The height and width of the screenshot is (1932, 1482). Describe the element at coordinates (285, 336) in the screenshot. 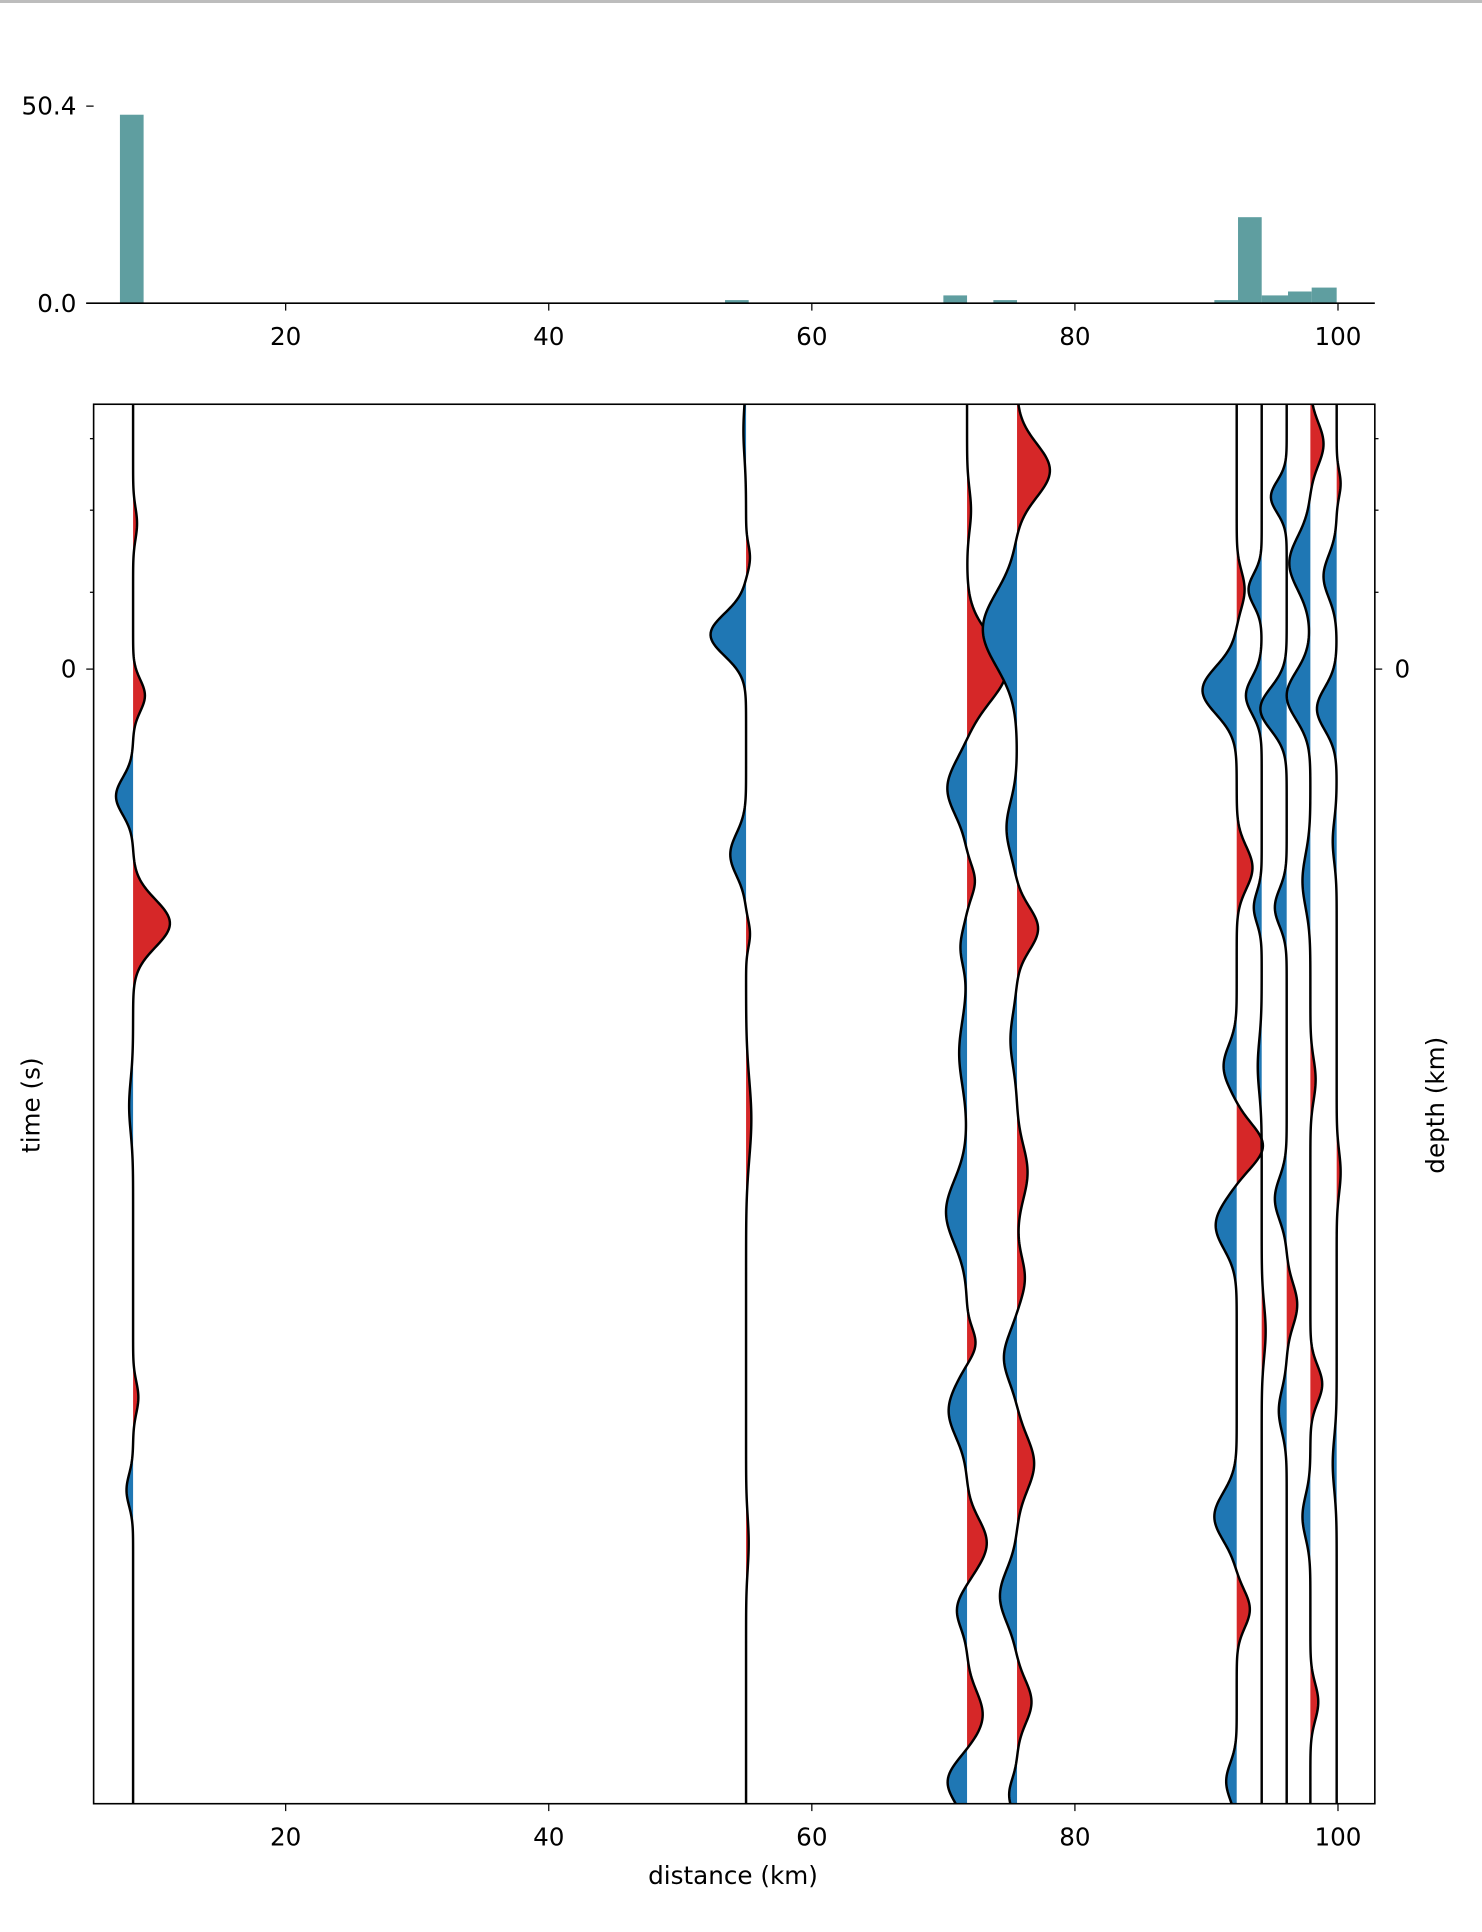

I see `histogram-x-tick-label: 20` at that location.